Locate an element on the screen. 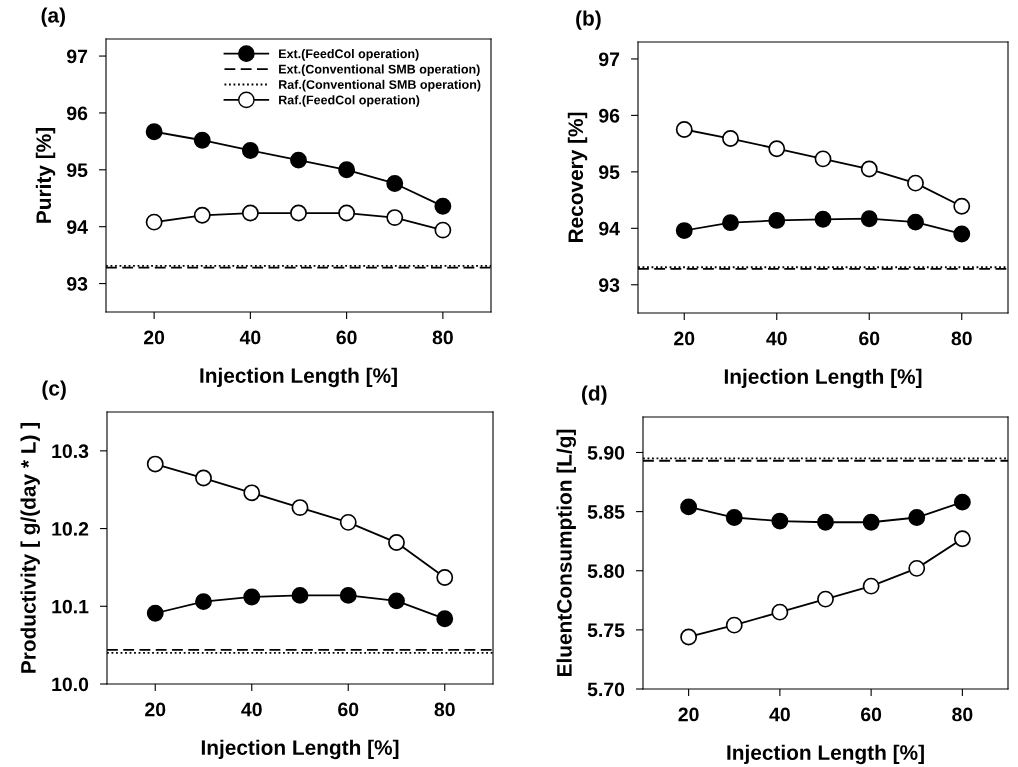  y-tick-label: 5.75 is located at coordinates (606, 630).